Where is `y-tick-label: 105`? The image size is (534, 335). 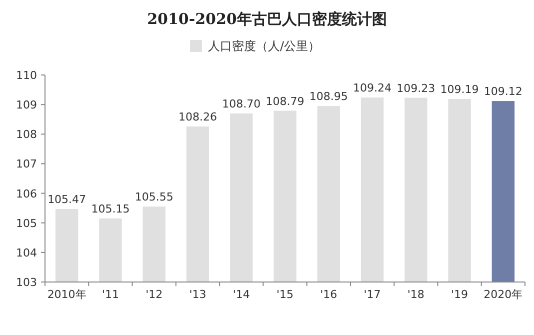
y-tick-label: 105 is located at coordinates (26, 223).